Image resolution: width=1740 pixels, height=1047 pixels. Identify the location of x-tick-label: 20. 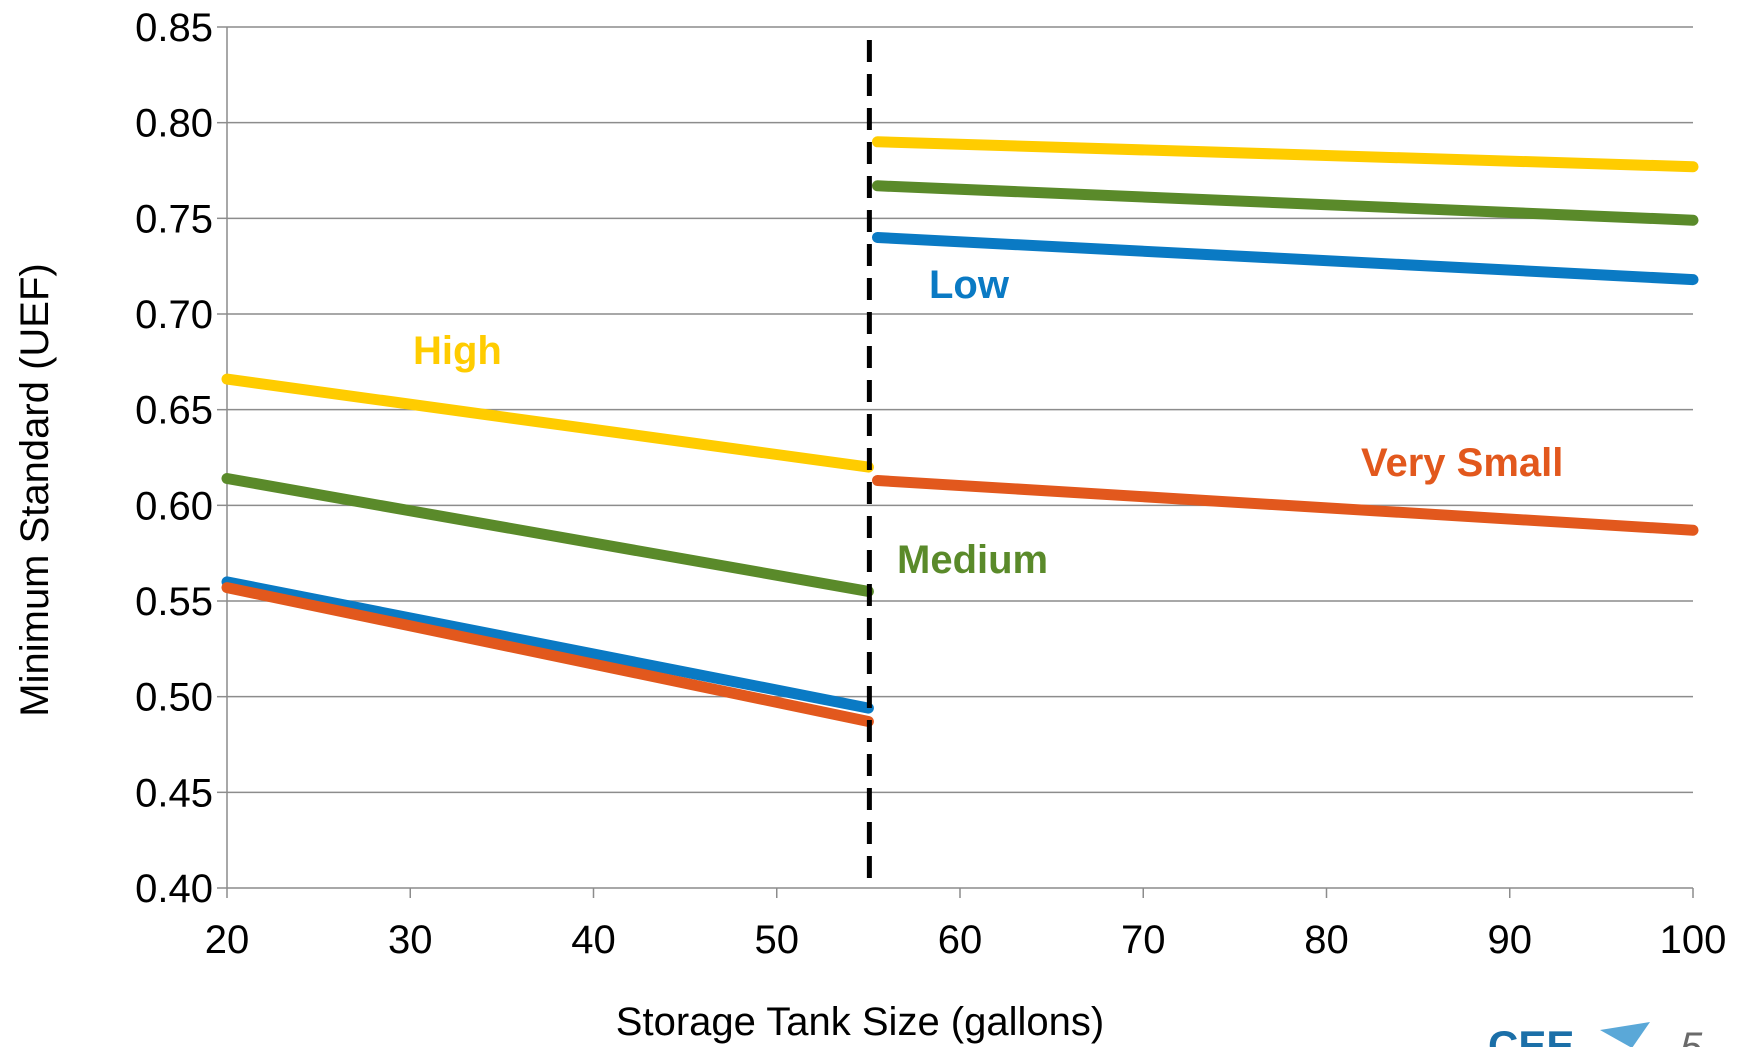
(227, 940).